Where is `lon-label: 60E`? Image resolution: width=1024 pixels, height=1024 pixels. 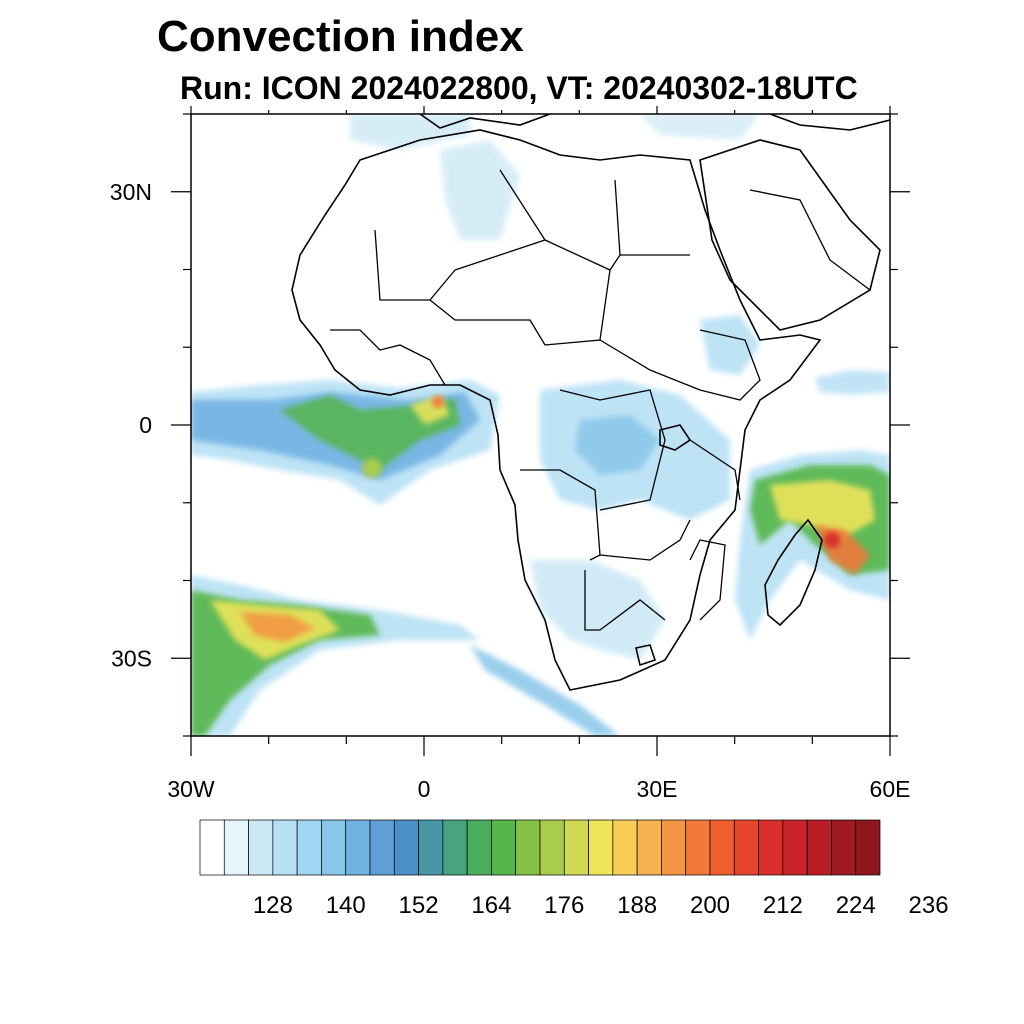
lon-label: 60E is located at coordinates (890, 789).